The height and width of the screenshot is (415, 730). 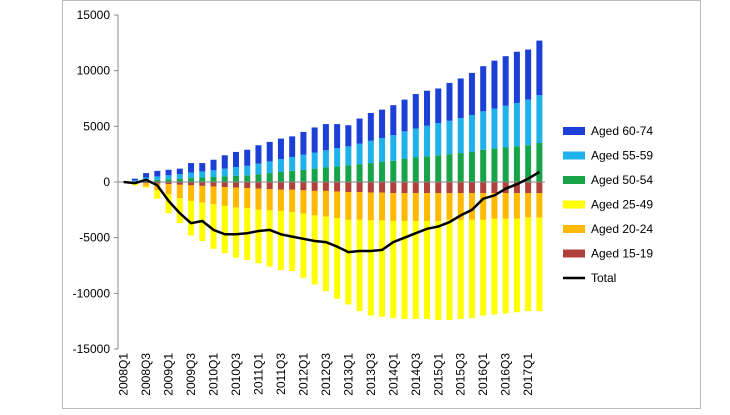 I want to click on legend-label: Aged 25-49, so click(x=622, y=205).